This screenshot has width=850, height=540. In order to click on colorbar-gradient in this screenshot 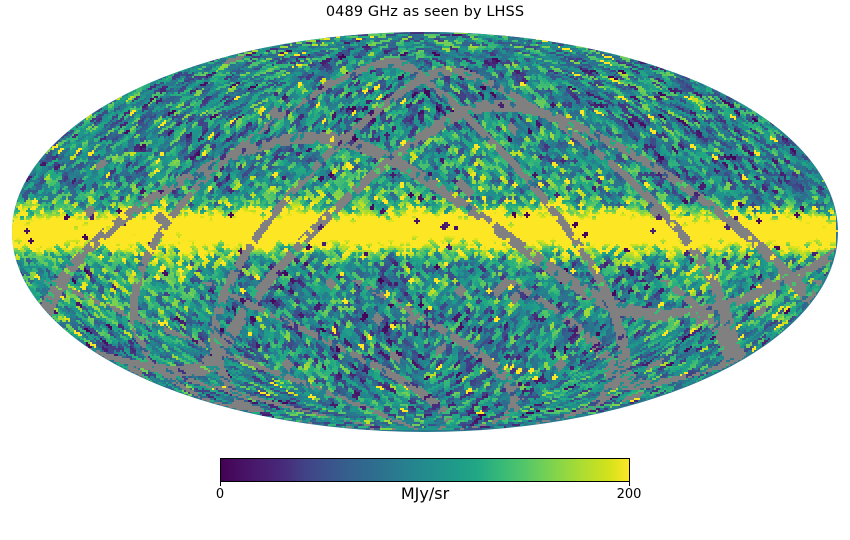, I will do `click(425, 470)`.